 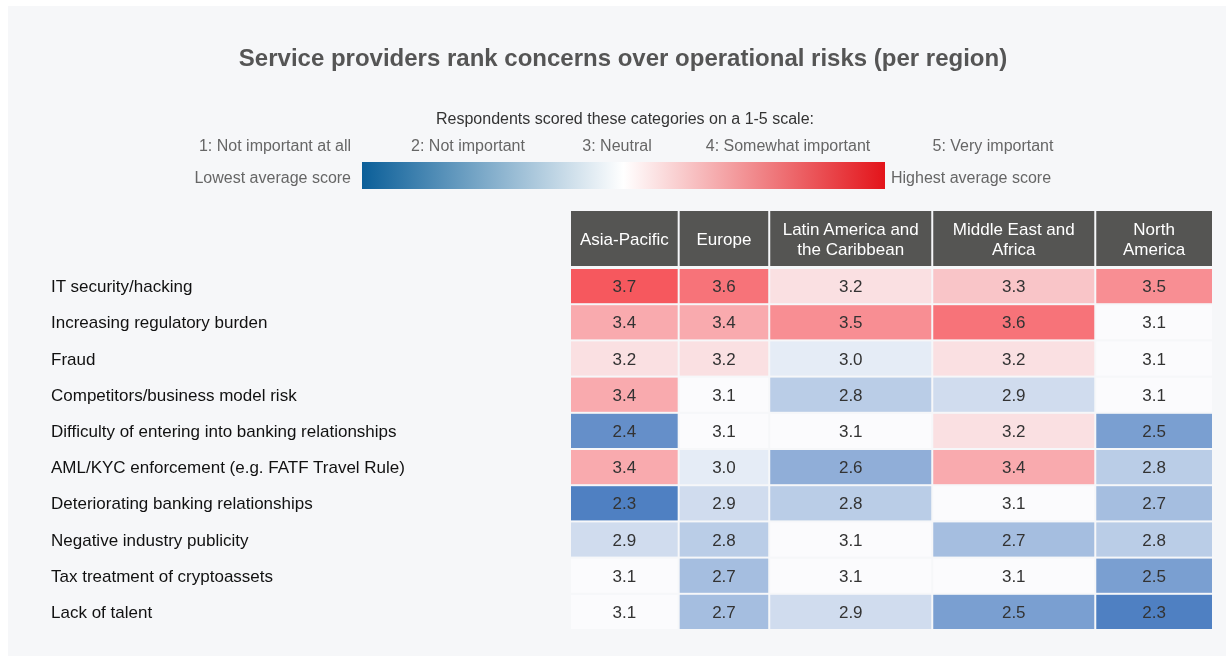 I want to click on data-label: 2.6, so click(x=850, y=468).